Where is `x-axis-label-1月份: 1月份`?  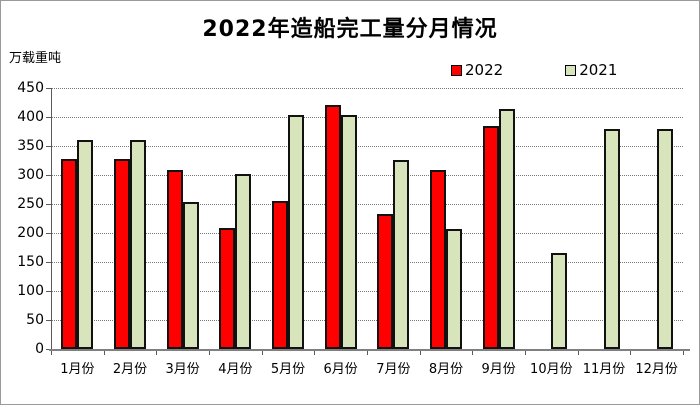 x-axis-label-1月份: 1月份 is located at coordinates (77, 369).